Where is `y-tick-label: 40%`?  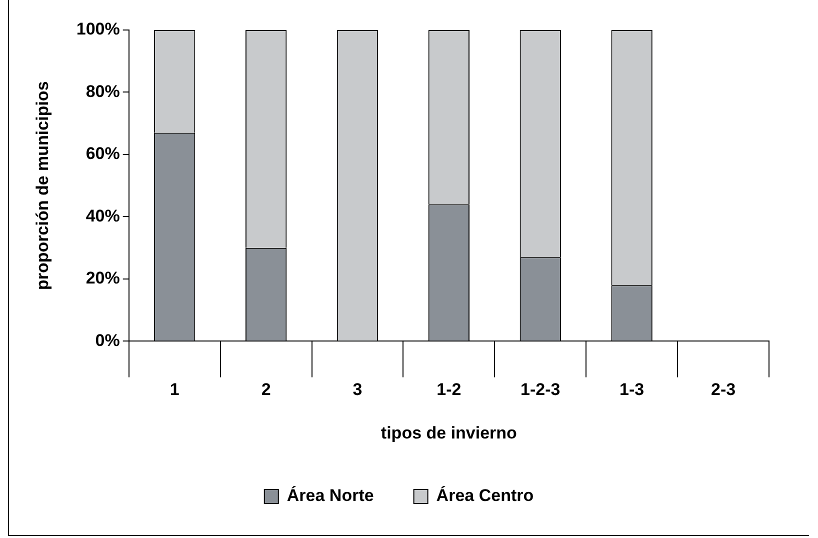
y-tick-label: 40% is located at coordinates (103, 216).